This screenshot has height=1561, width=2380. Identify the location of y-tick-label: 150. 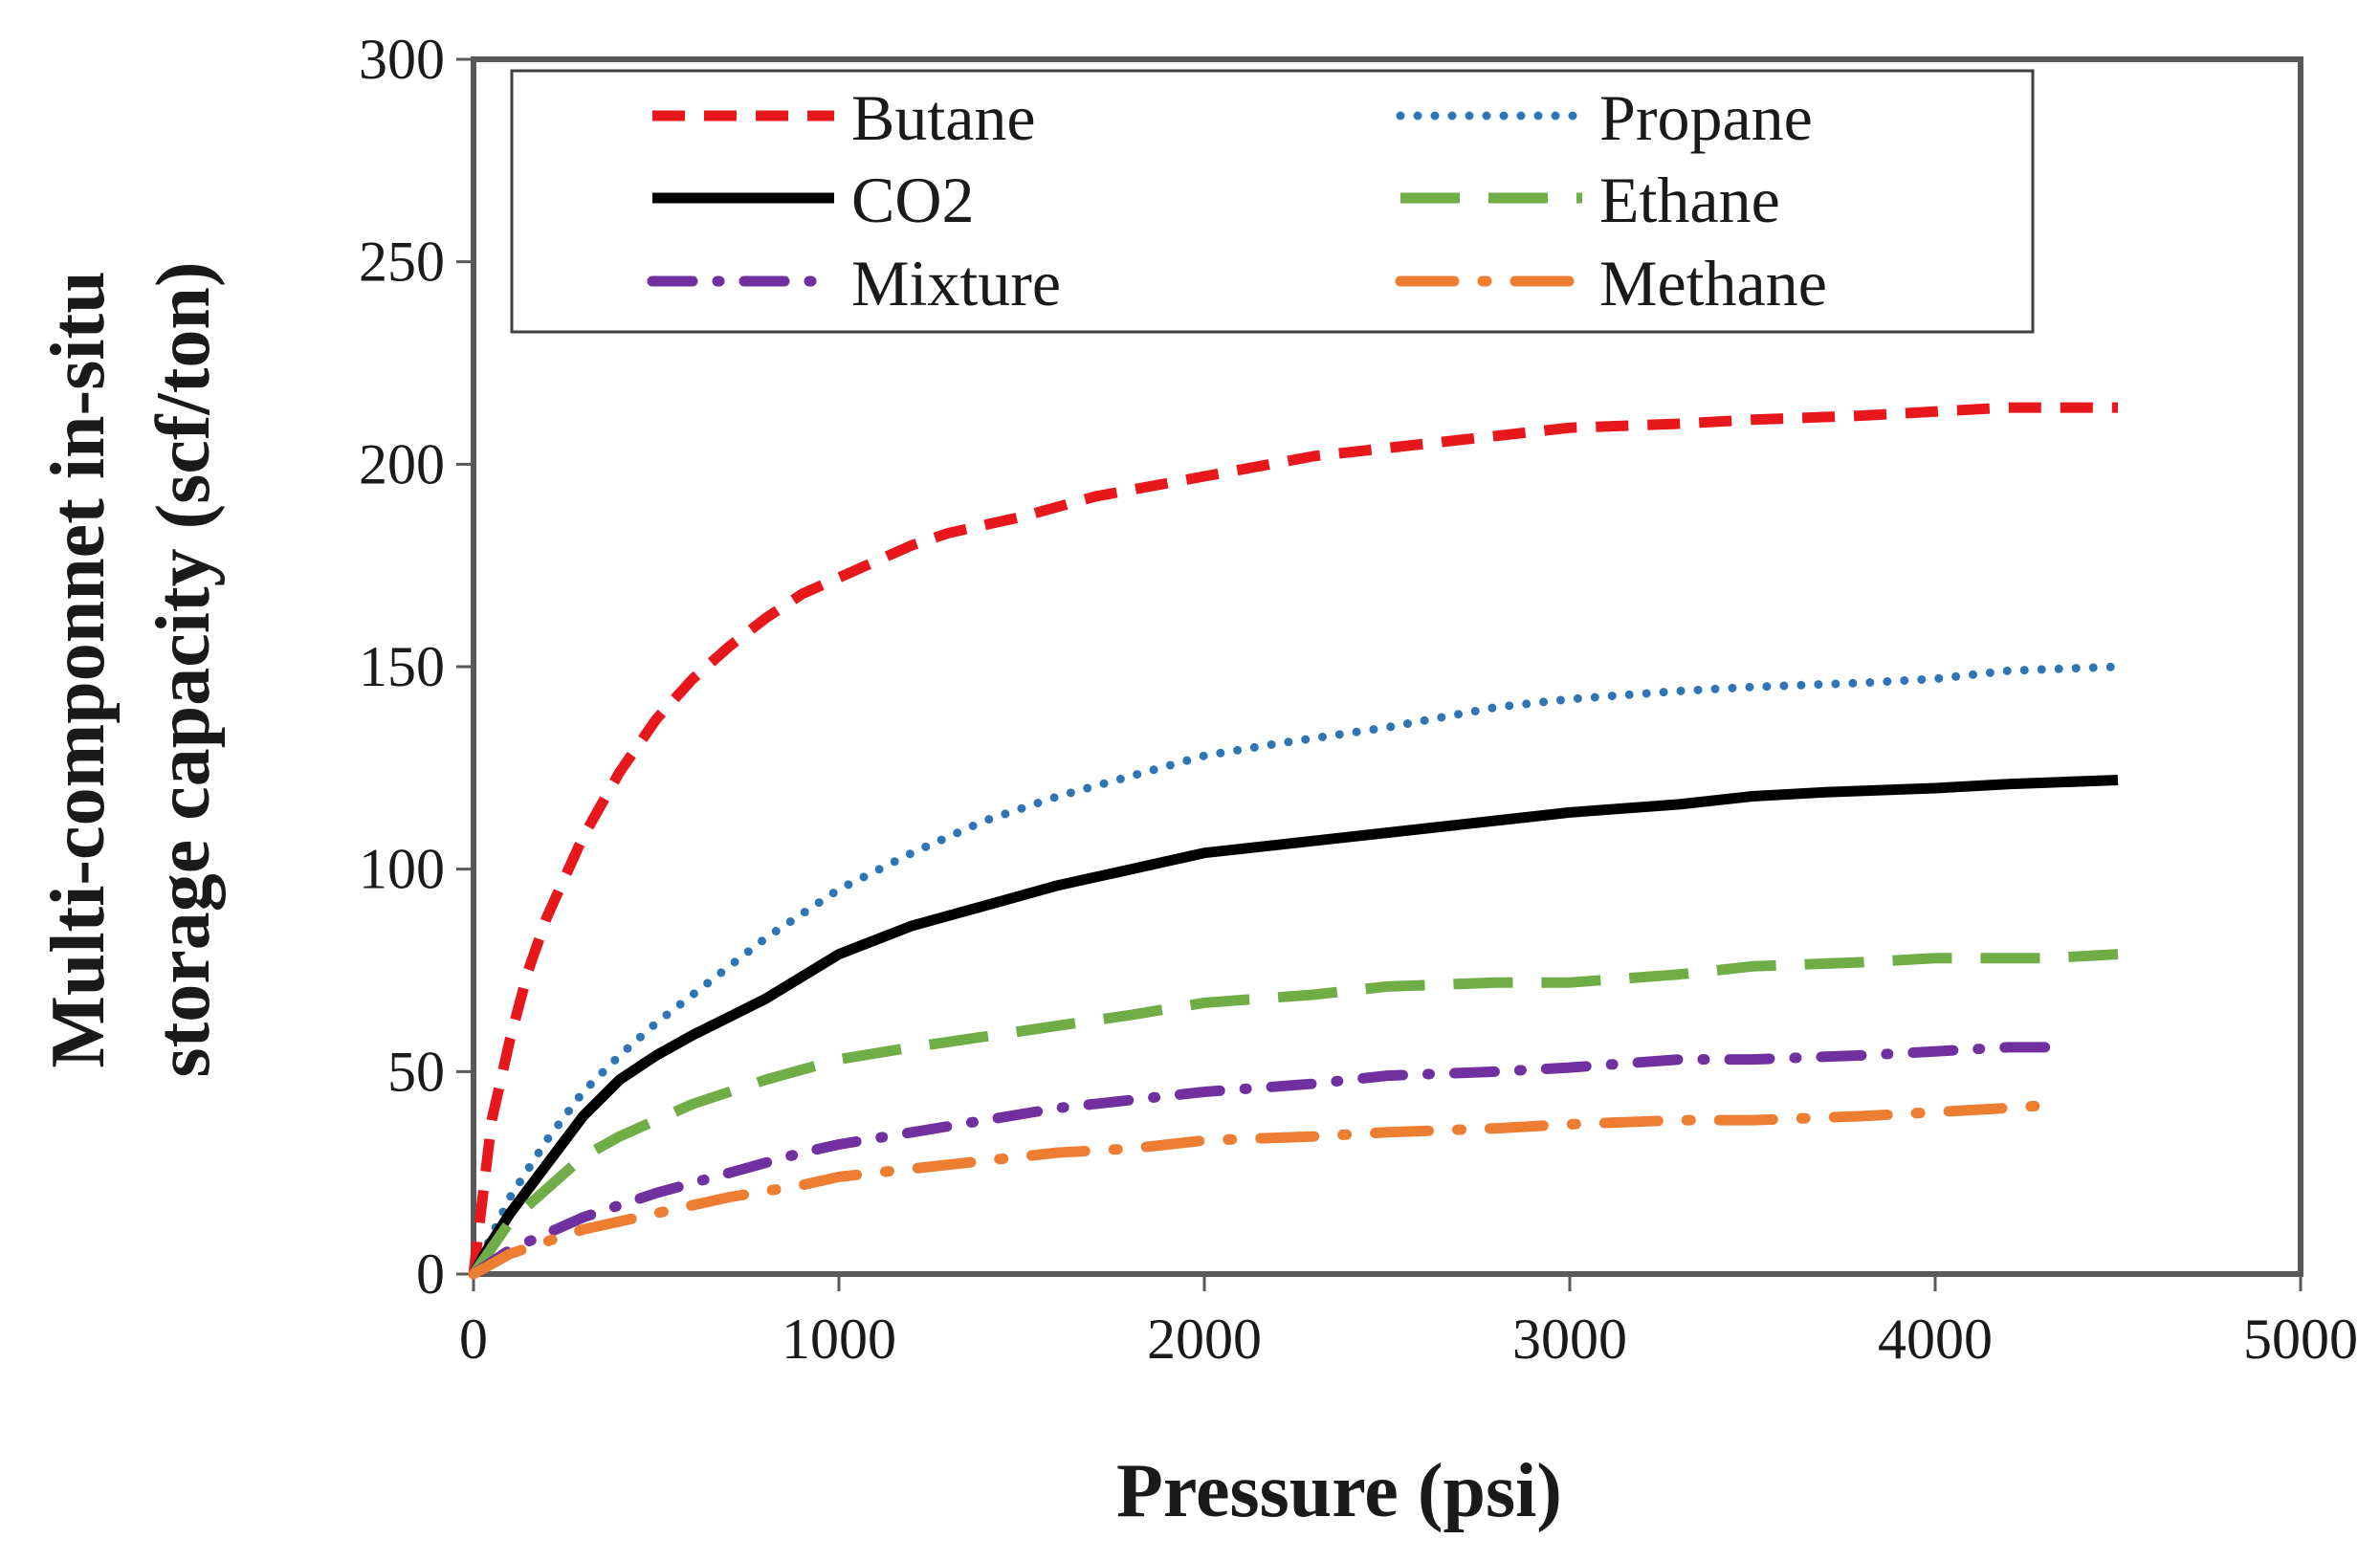
(402, 666).